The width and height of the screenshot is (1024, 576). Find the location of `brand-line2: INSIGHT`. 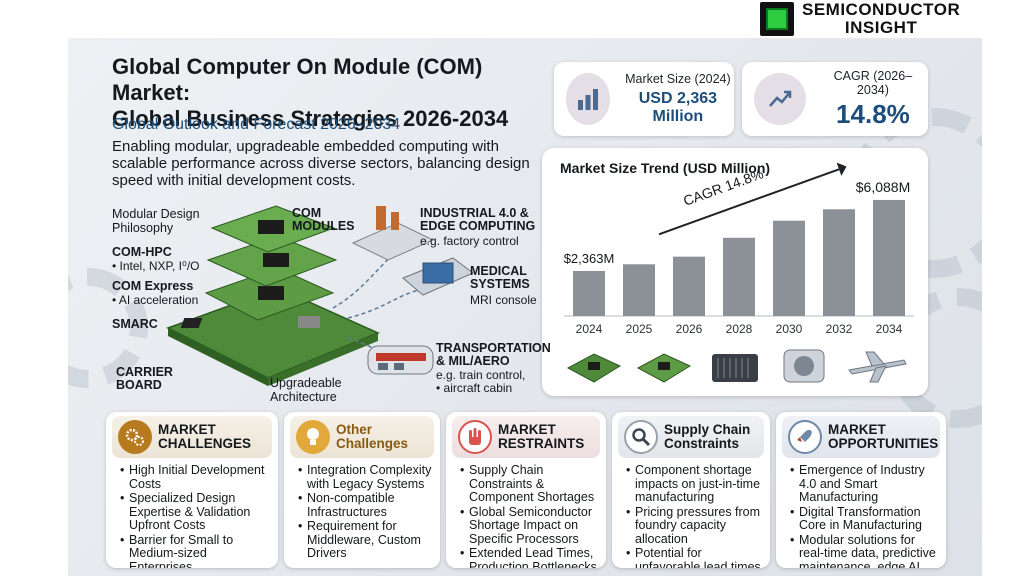

brand-line2: INSIGHT is located at coordinates (881, 27).